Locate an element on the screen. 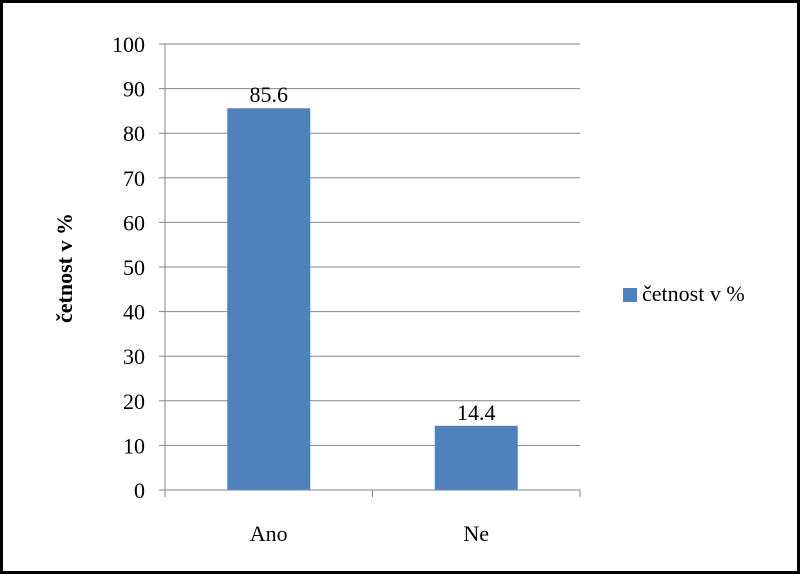 This screenshot has height=574, width=800. y-tick-label: 0 is located at coordinates (139, 490).